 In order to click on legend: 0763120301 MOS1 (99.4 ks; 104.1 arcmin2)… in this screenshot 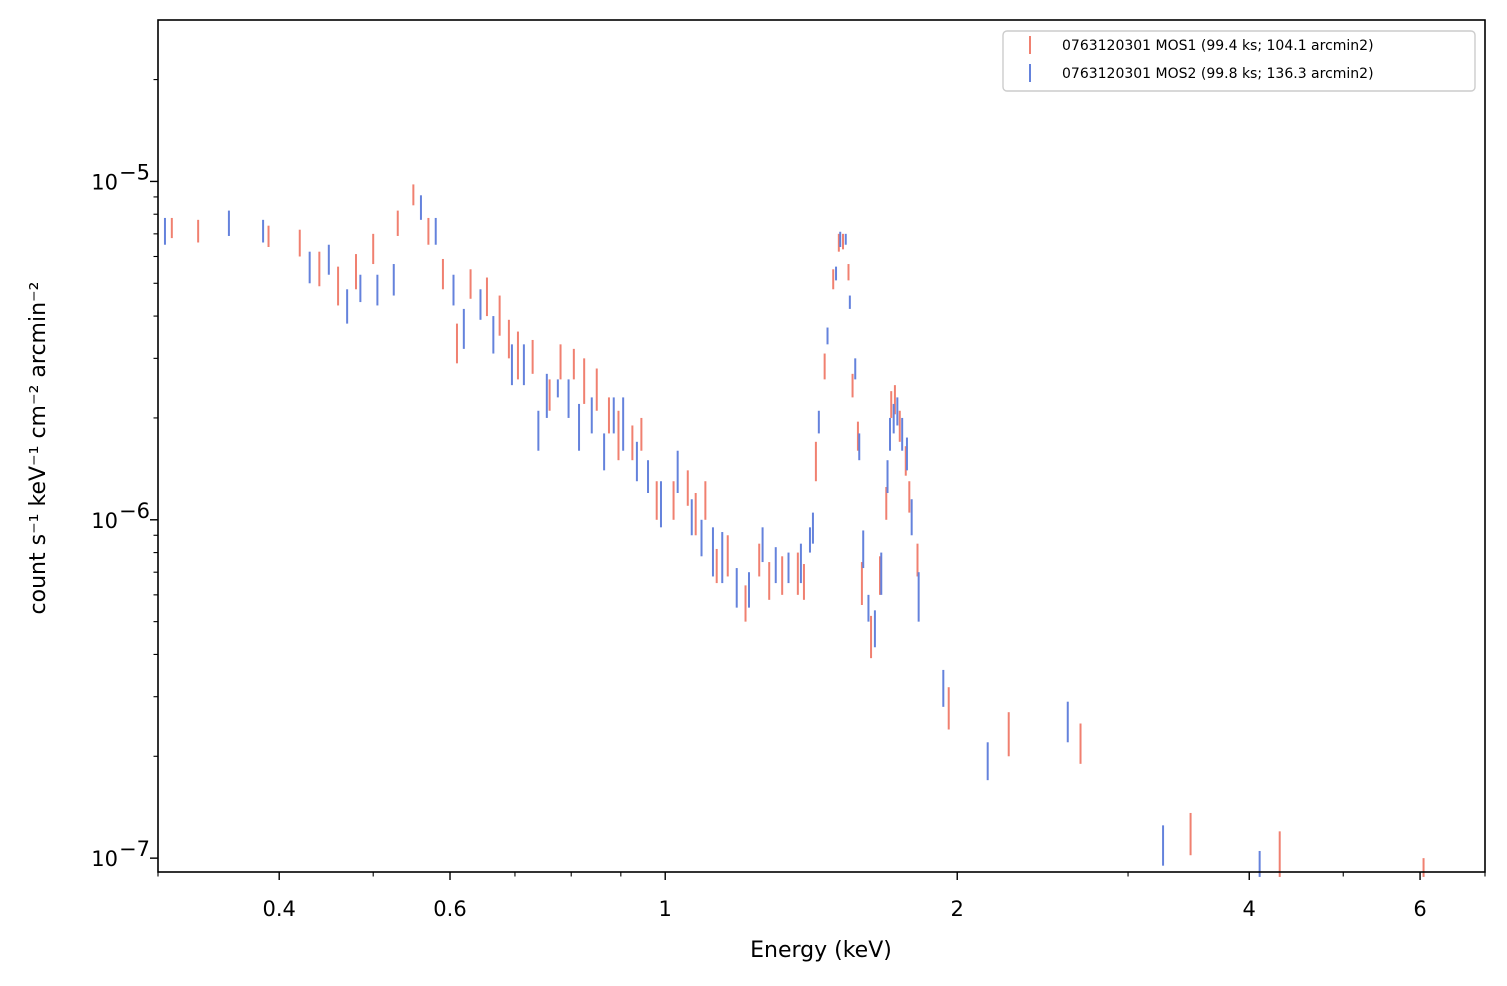, I will do `click(1239, 61)`.